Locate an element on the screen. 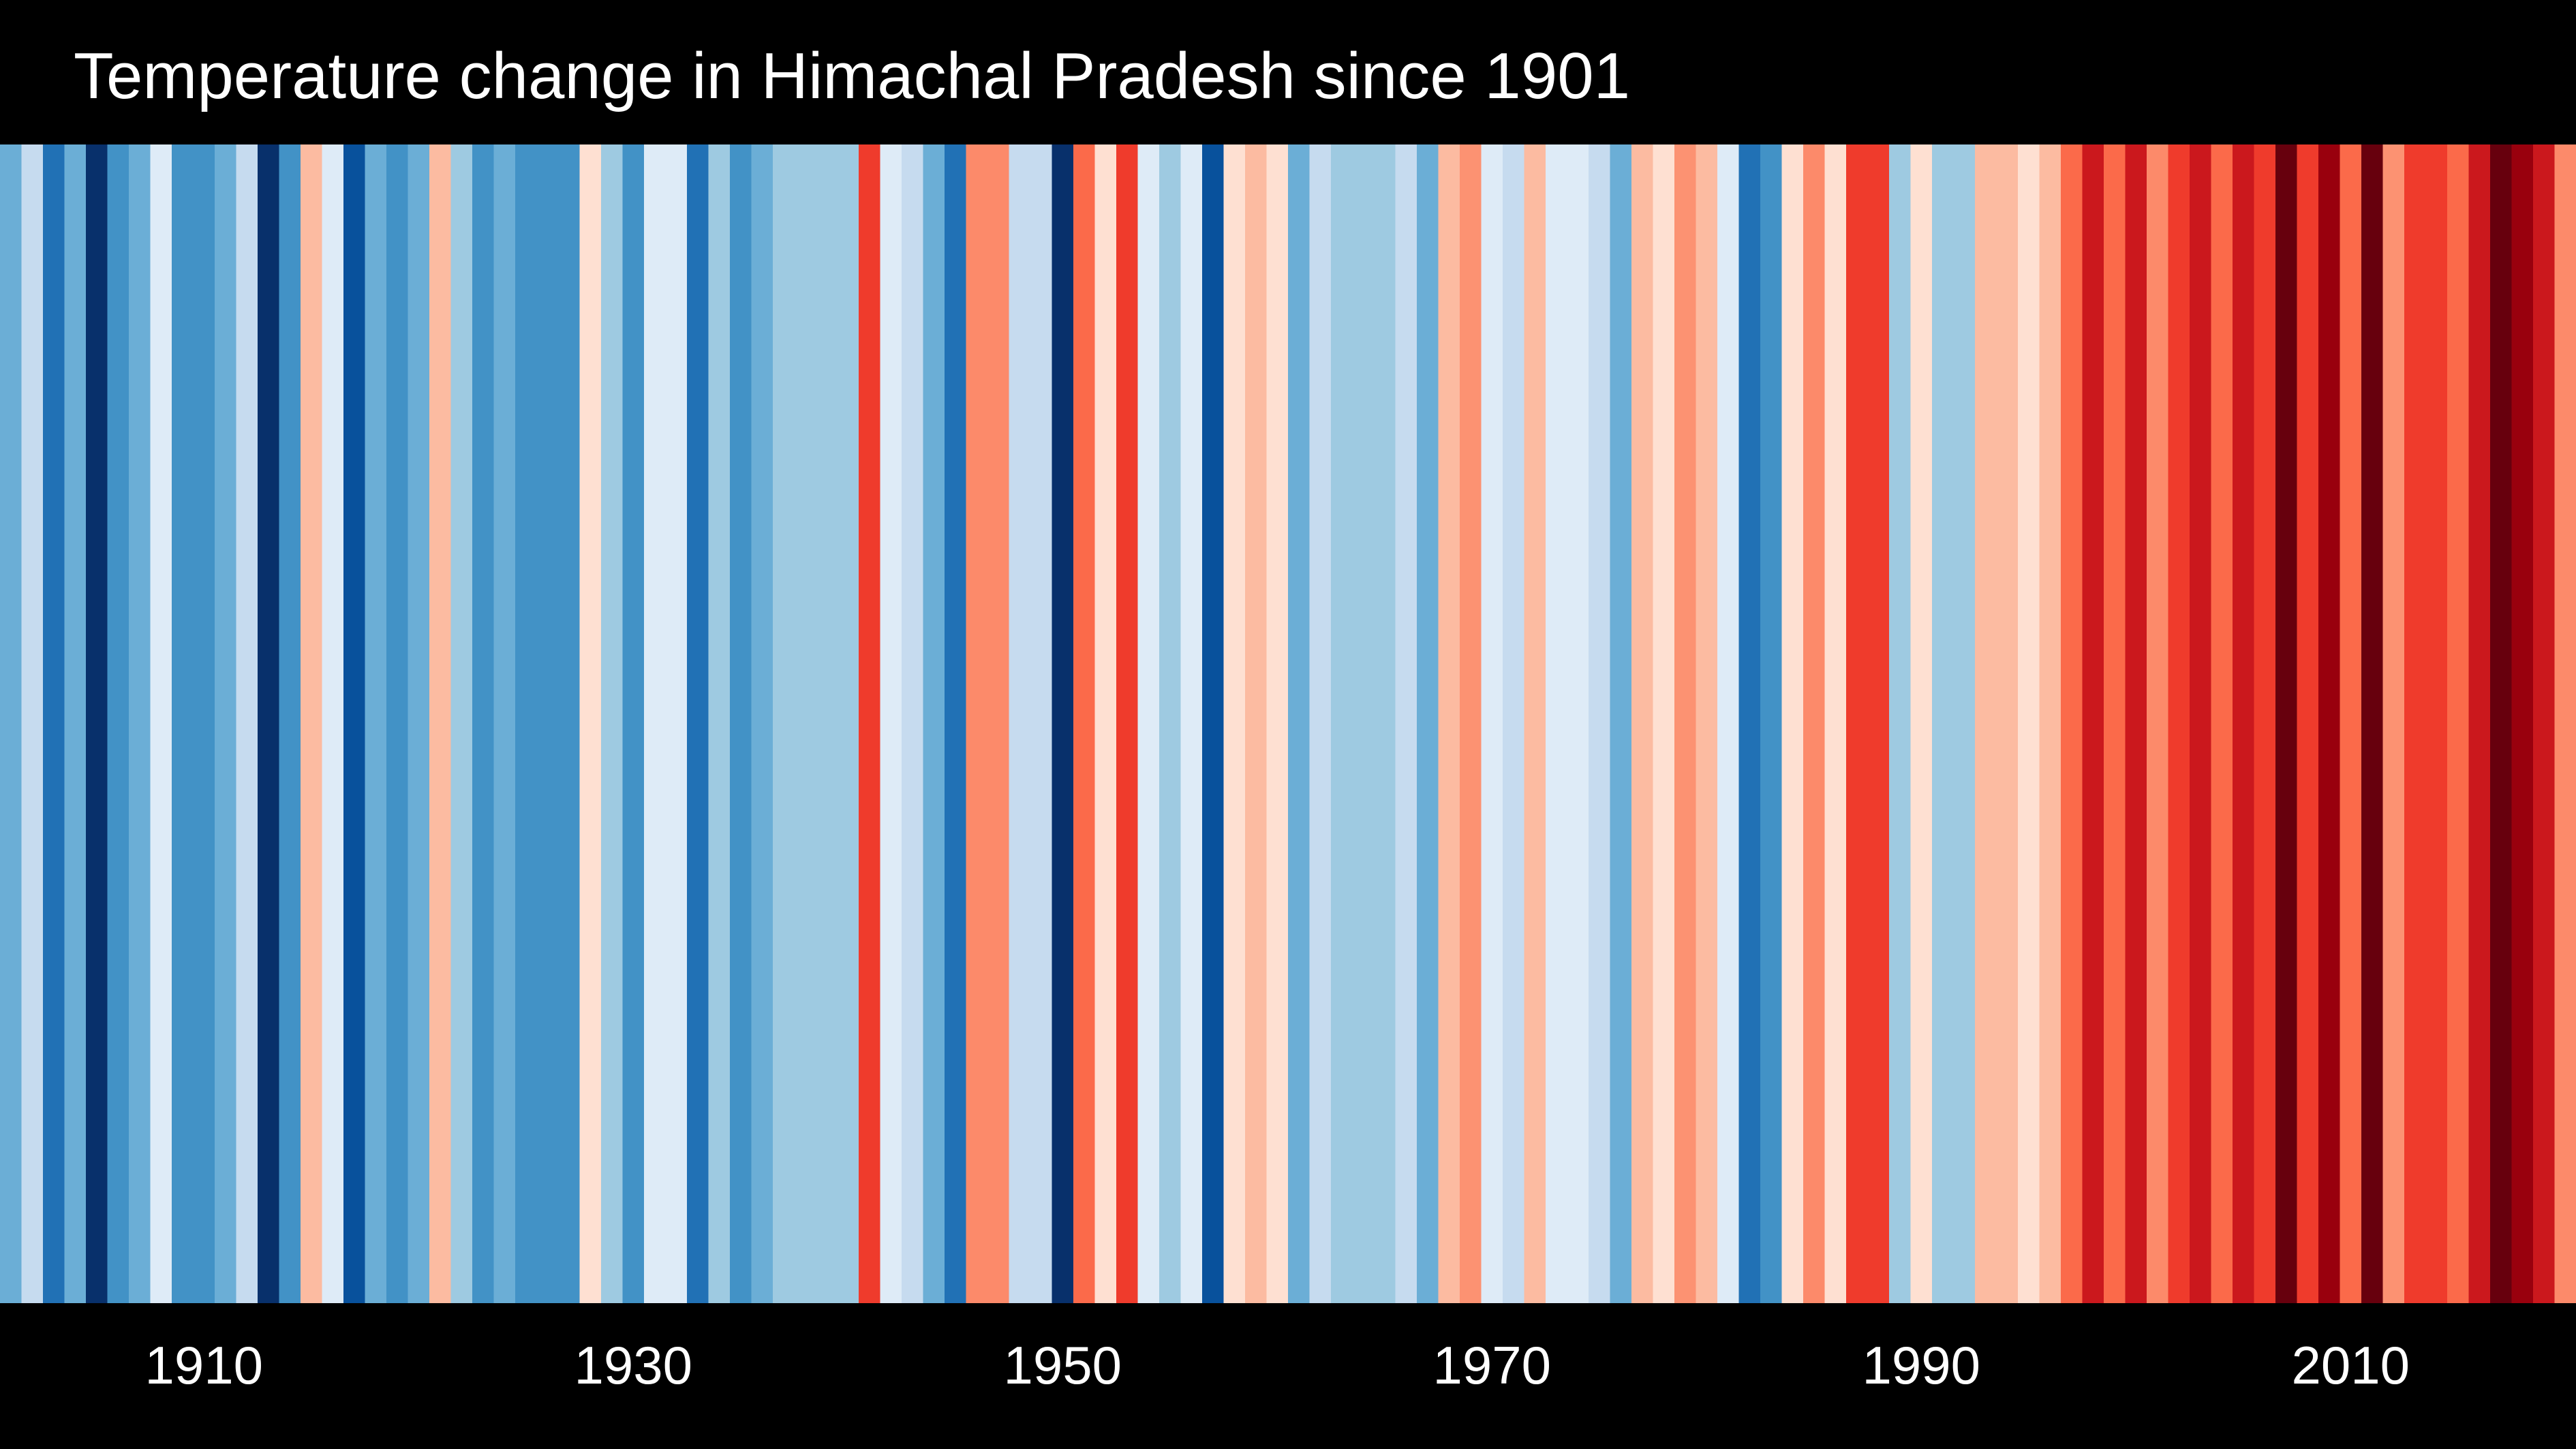 The height and width of the screenshot is (1449, 2576). stripe-1914 is located at coordinates (290, 723).